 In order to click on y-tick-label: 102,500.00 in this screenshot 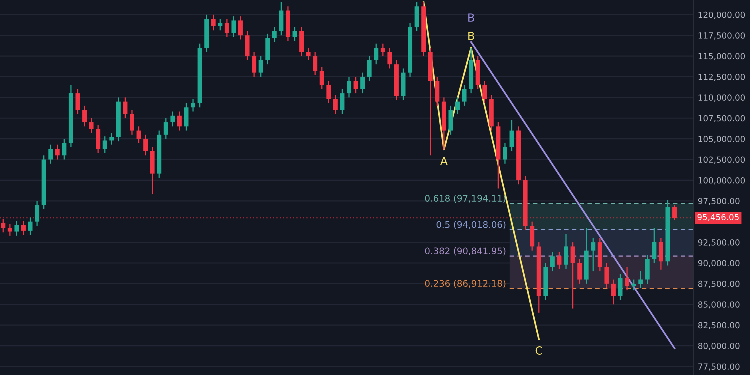, I will do `click(722, 160)`.